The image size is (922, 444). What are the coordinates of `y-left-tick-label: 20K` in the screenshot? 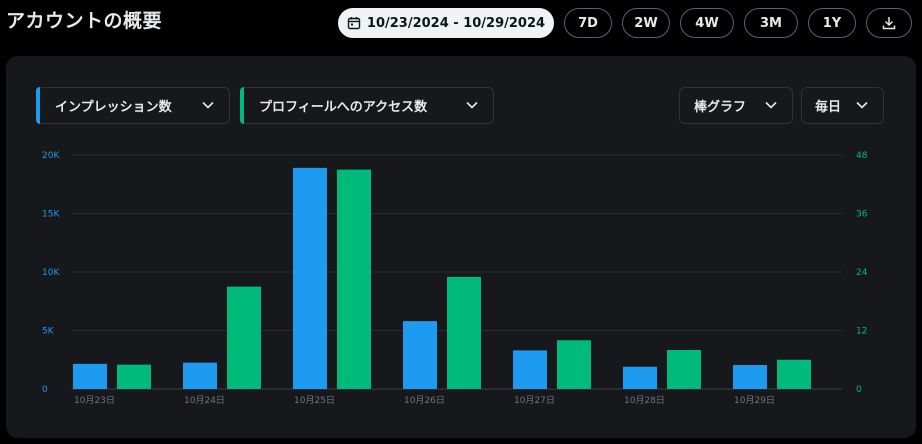 It's located at (51, 156).